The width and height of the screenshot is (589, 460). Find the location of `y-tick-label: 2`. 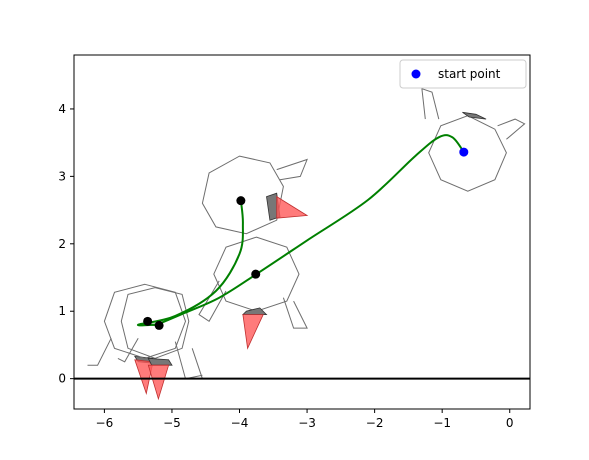

y-tick-label: 2 is located at coordinates (62, 244).